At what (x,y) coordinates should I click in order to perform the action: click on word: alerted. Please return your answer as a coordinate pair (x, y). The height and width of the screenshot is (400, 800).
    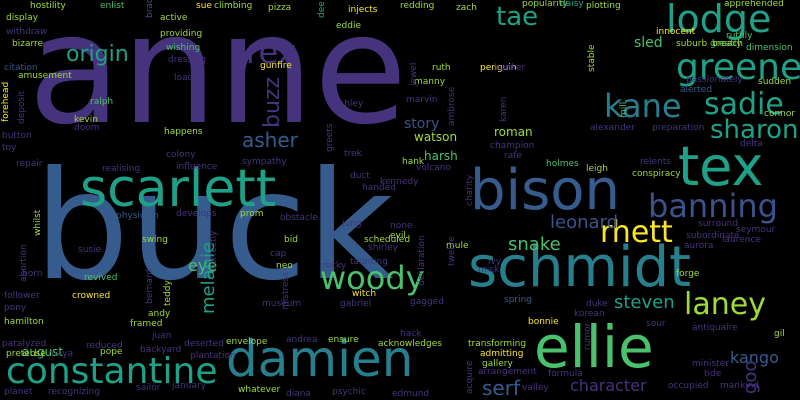
    Looking at the image, I should click on (696, 90).